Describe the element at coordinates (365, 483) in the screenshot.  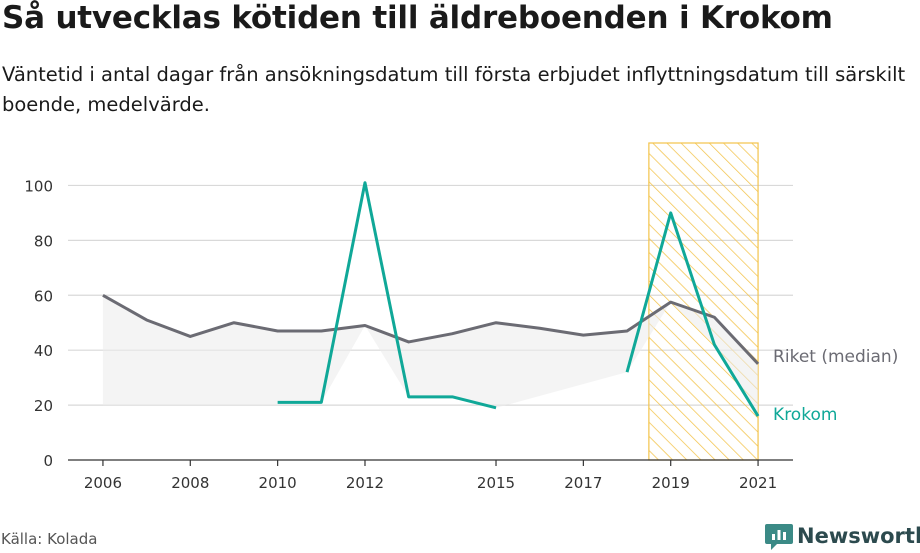
I see `x-tick-label: 2012` at that location.